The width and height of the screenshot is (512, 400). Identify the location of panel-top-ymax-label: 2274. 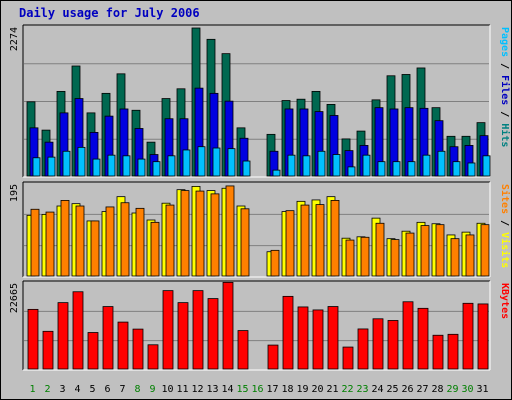
(14, 39).